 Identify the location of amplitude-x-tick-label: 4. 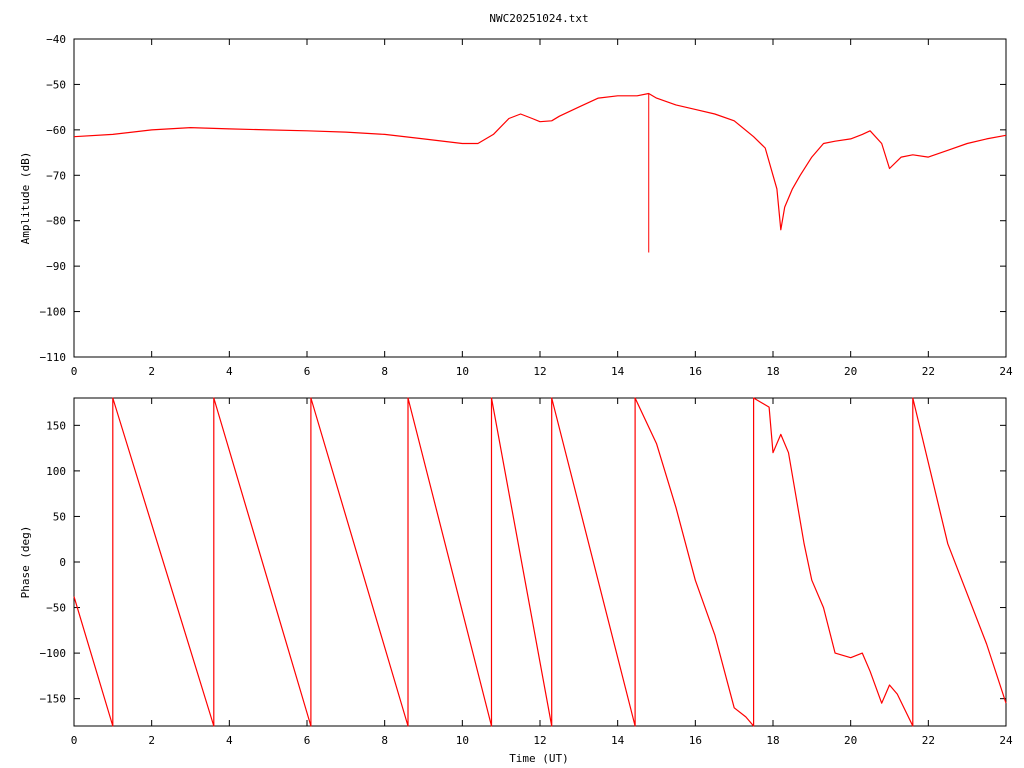
(229, 371).